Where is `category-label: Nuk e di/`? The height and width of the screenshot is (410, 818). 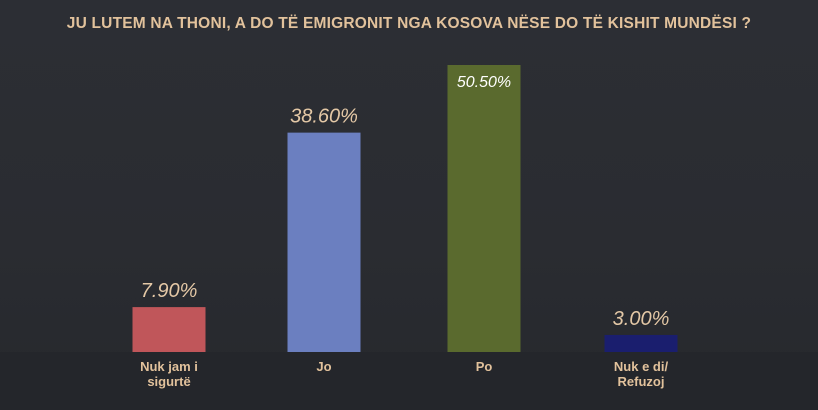
category-label: Nuk e di/ is located at coordinates (641, 366).